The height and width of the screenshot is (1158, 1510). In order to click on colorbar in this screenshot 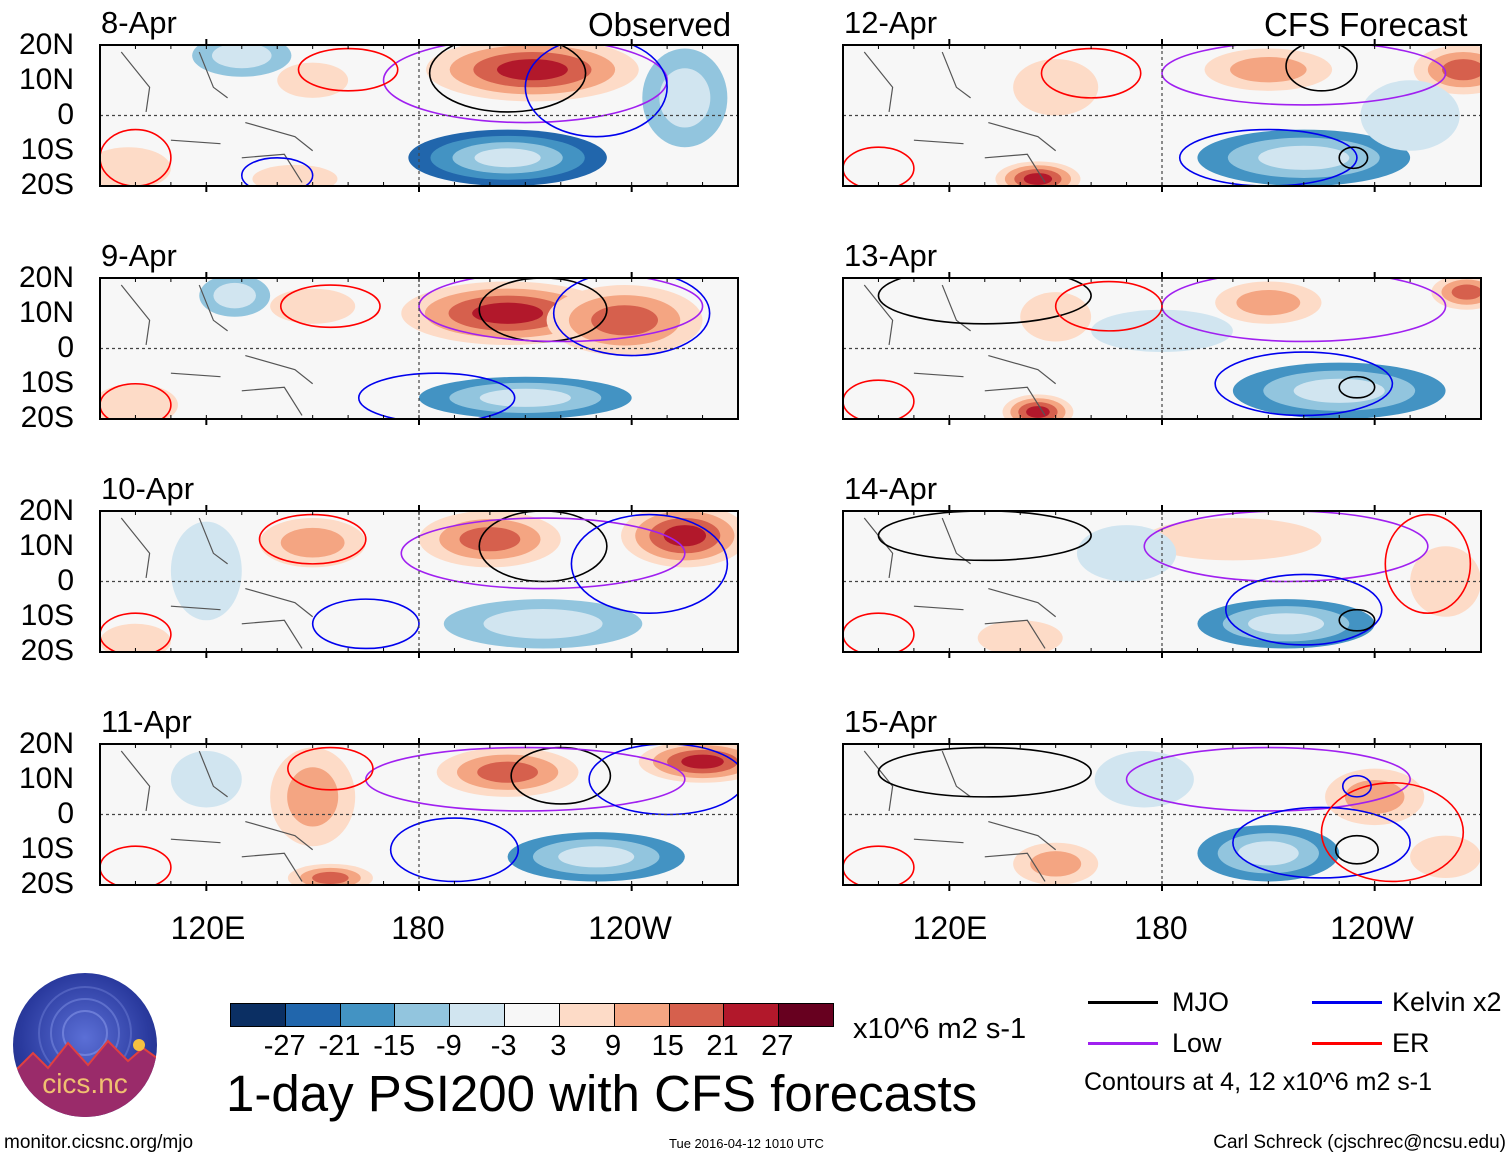, I will do `click(532, 1015)`.